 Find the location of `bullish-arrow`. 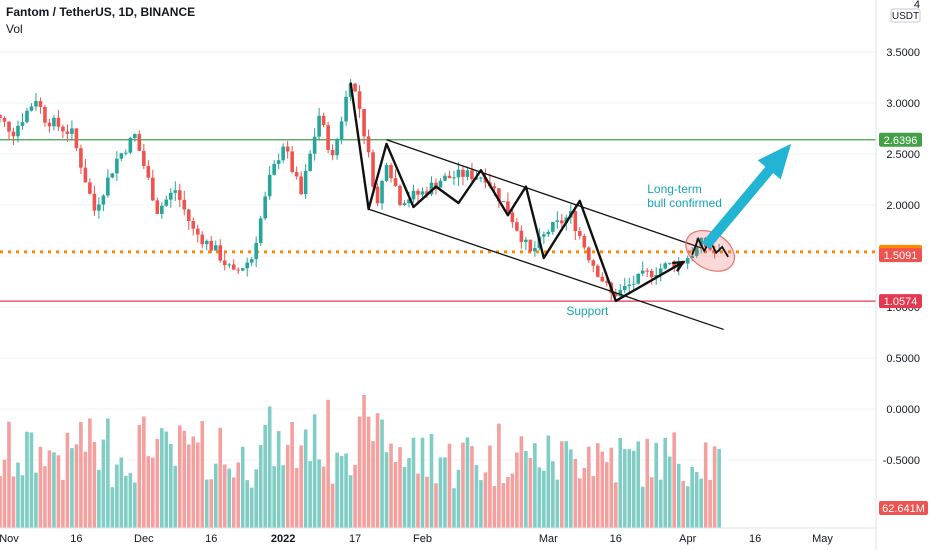

bullish-arrow is located at coordinates (746, 196).